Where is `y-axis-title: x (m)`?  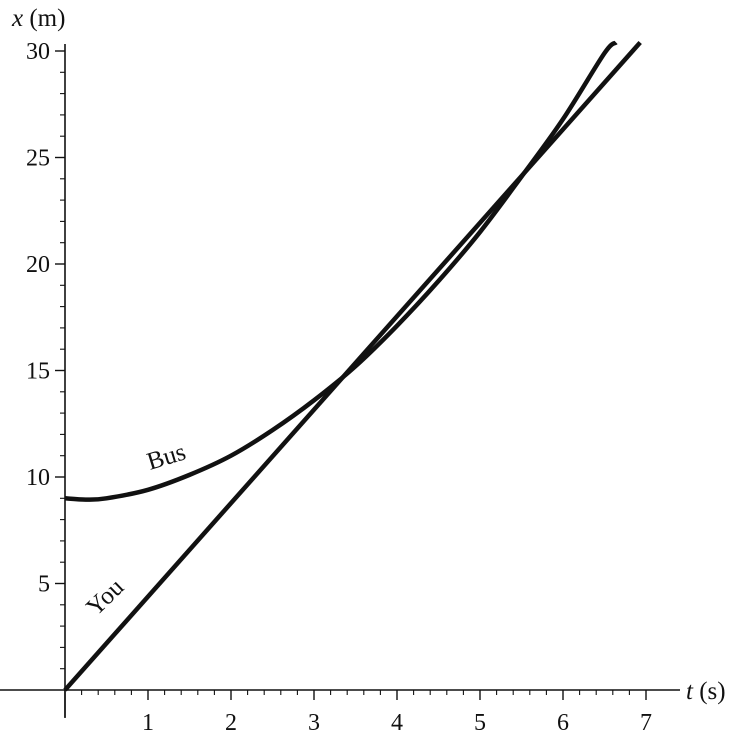 y-axis-title: x (m) is located at coordinates (38, 18).